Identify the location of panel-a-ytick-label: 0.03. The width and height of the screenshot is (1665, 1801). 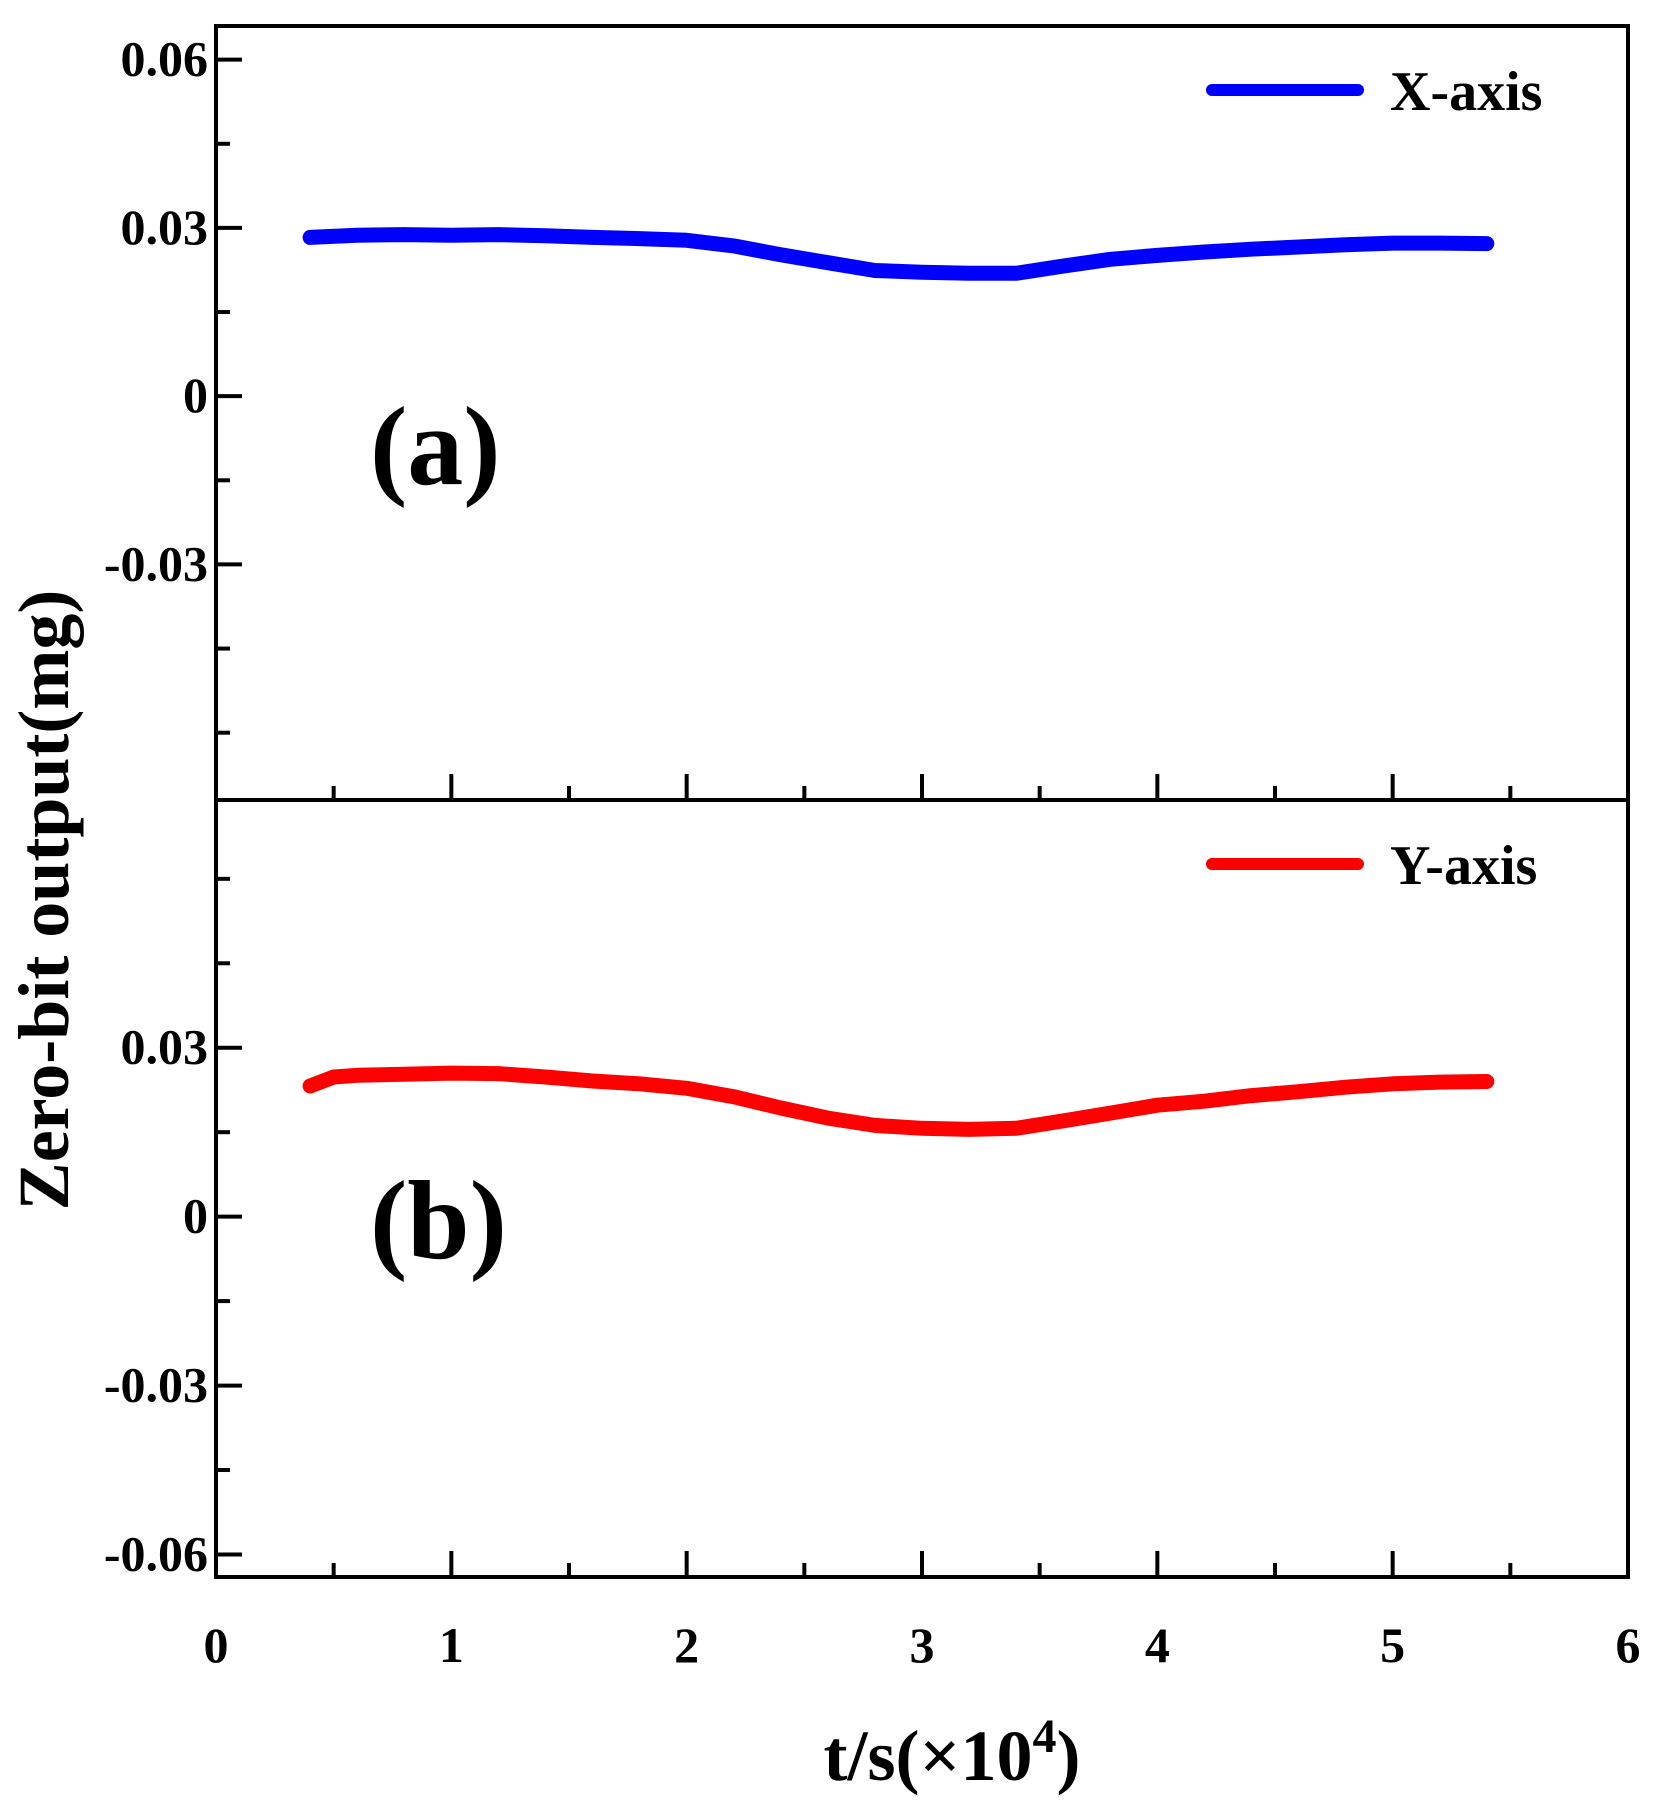
(165, 227).